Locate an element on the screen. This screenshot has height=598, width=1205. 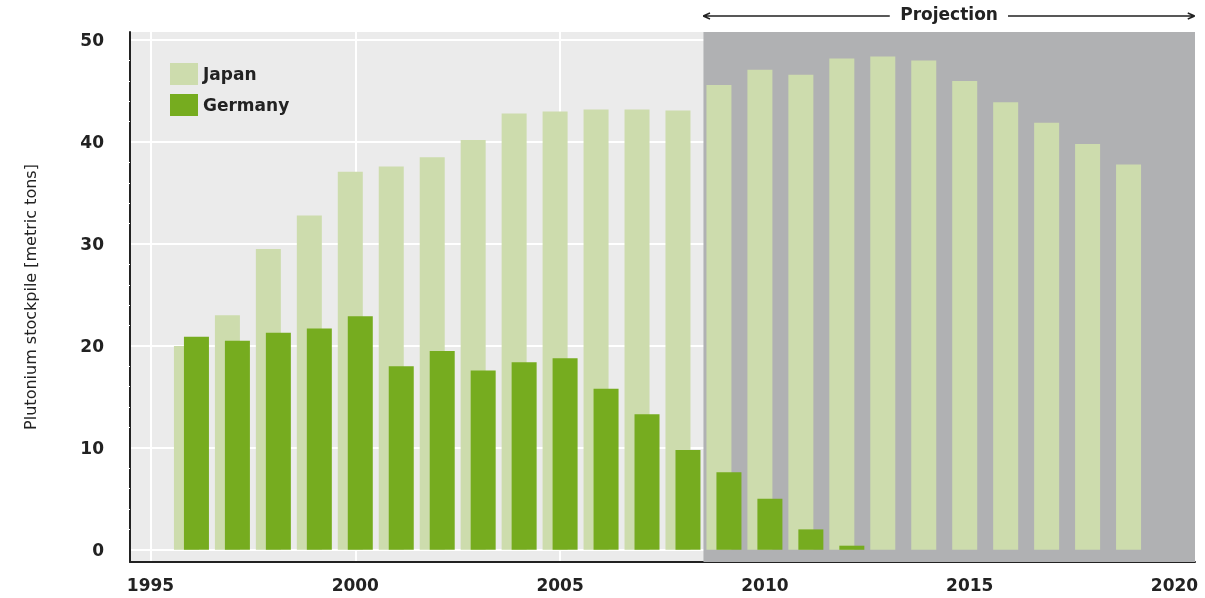
y-tick-label: 40 is located at coordinates (92, 142).